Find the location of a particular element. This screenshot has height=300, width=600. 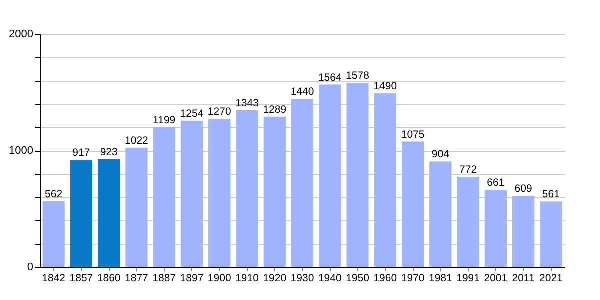

data-label: 1578 is located at coordinates (358, 76).